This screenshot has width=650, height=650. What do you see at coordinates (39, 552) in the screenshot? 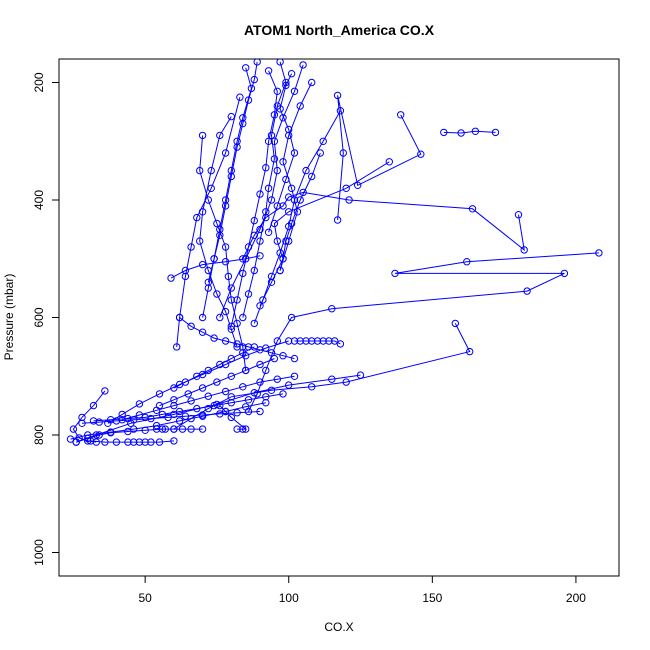
I see `y-tick-label: 1000` at bounding box center [39, 552].